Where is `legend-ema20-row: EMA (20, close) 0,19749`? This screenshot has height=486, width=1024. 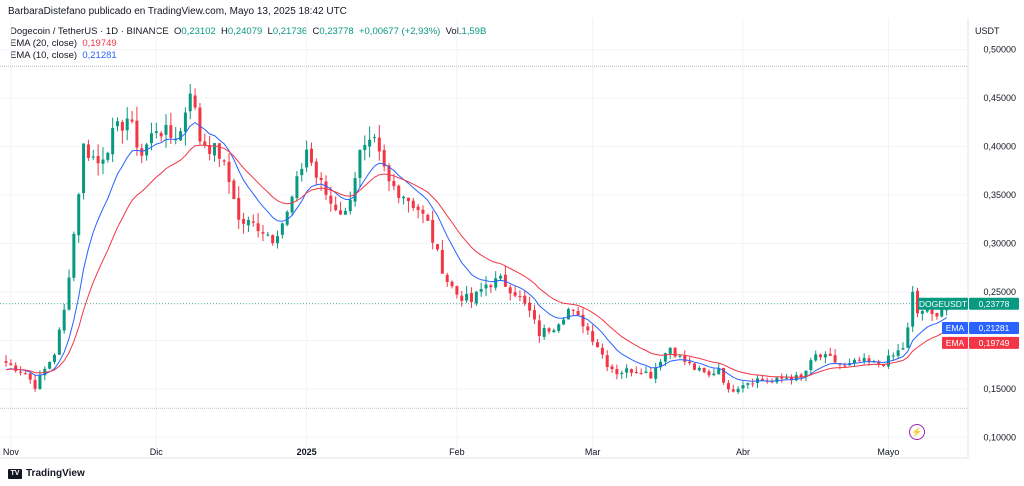 legend-ema20-row: EMA (20, close) 0,19749 is located at coordinates (248, 44).